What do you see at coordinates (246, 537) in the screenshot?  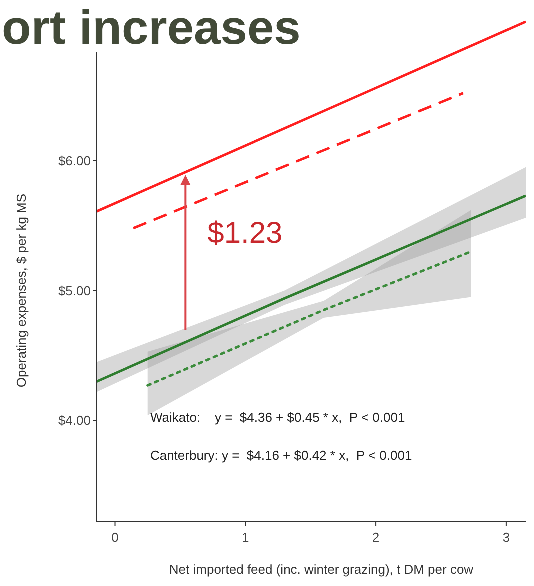 I see `x-tick-label: 1` at bounding box center [246, 537].